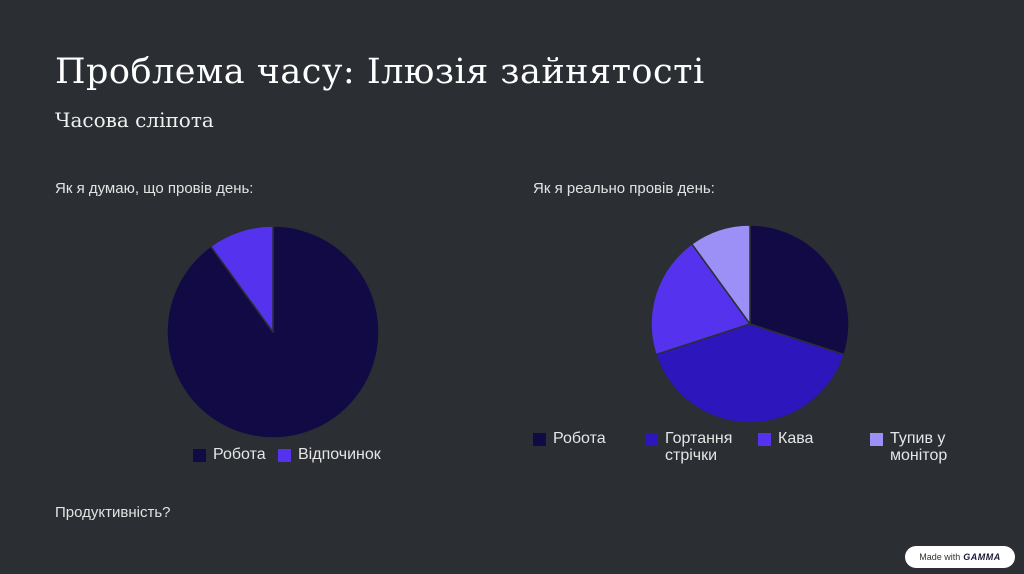 The width and height of the screenshot is (1024, 574). I want to click on badge-prefix: Made with, so click(940, 557).